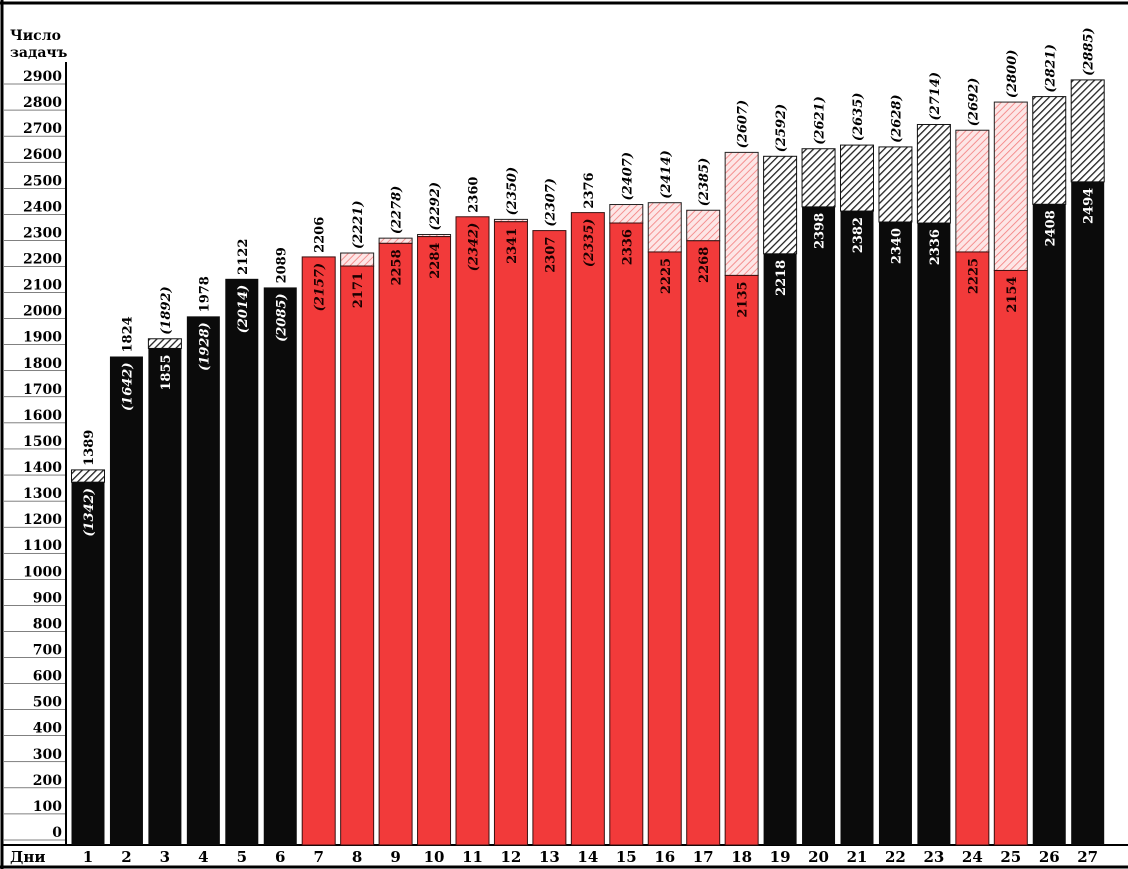 The width and height of the screenshot is (1128, 869). Describe the element at coordinates (1012, 74) in the screenshot. I see `bar-total-label: (2800)` at that location.